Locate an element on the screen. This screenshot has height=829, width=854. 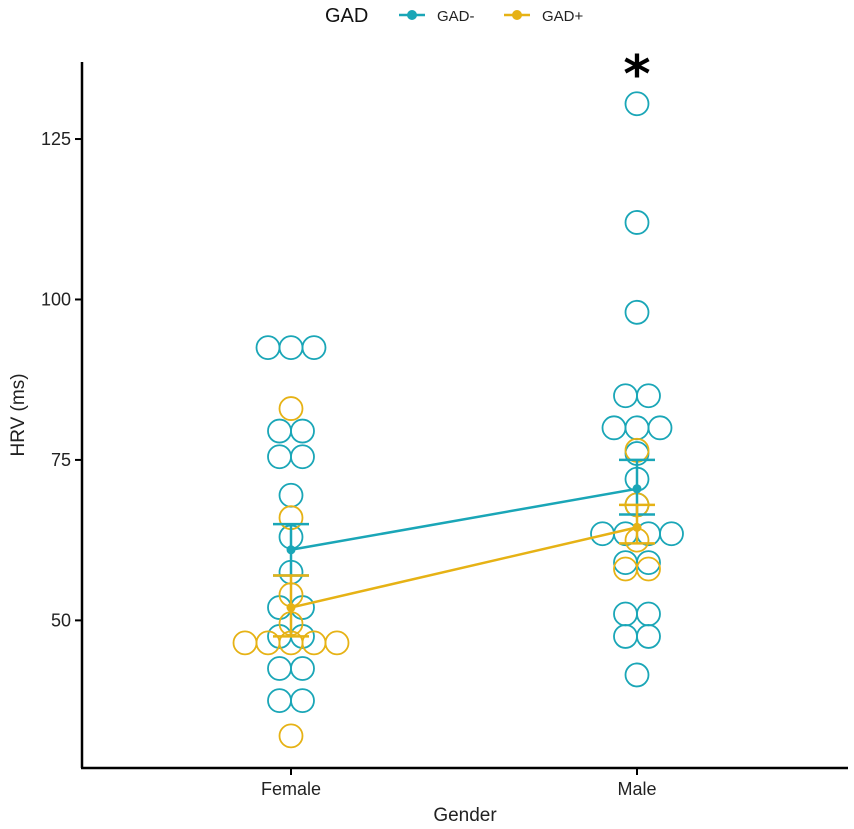
significance-asterisk: * is located at coordinates (636, 75).